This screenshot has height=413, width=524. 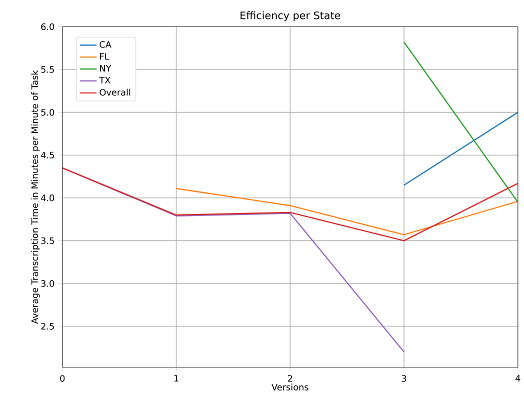 What do you see at coordinates (47, 112) in the screenshot?
I see `y-tick-label: 5.0` at bounding box center [47, 112].